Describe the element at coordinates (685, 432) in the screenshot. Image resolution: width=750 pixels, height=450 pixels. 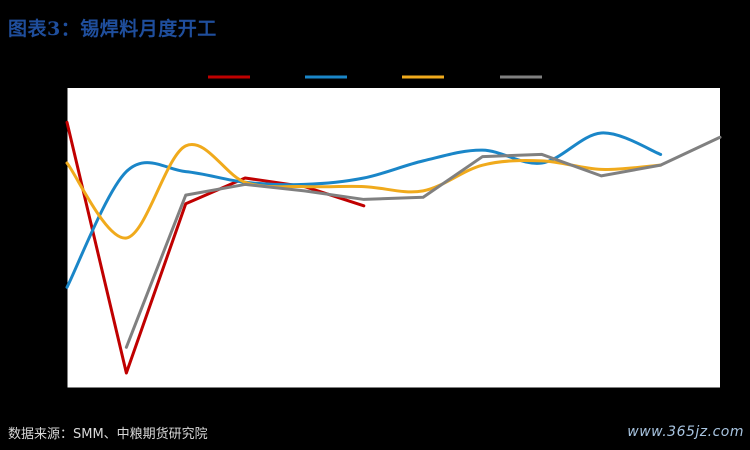
I see `watermark: www.365jz.com` at that location.